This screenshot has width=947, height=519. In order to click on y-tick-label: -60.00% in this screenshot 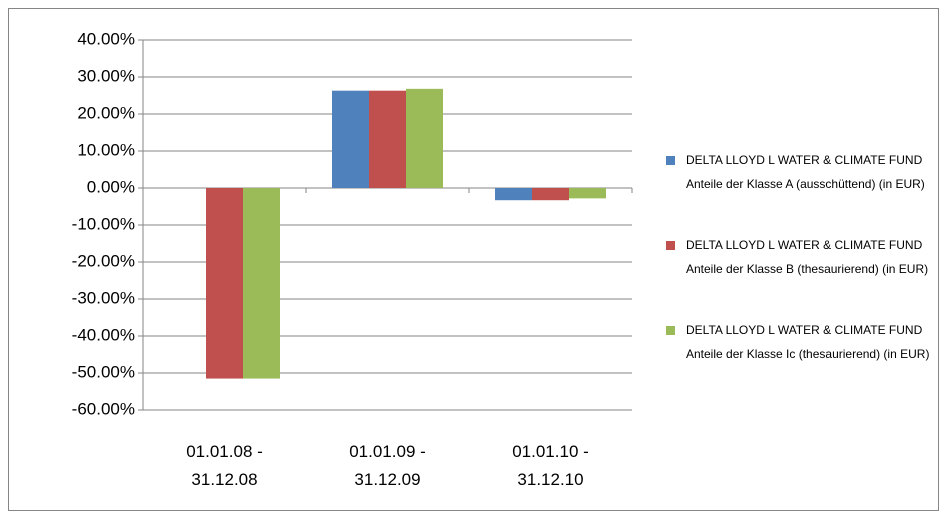, I will do `click(103, 408)`.